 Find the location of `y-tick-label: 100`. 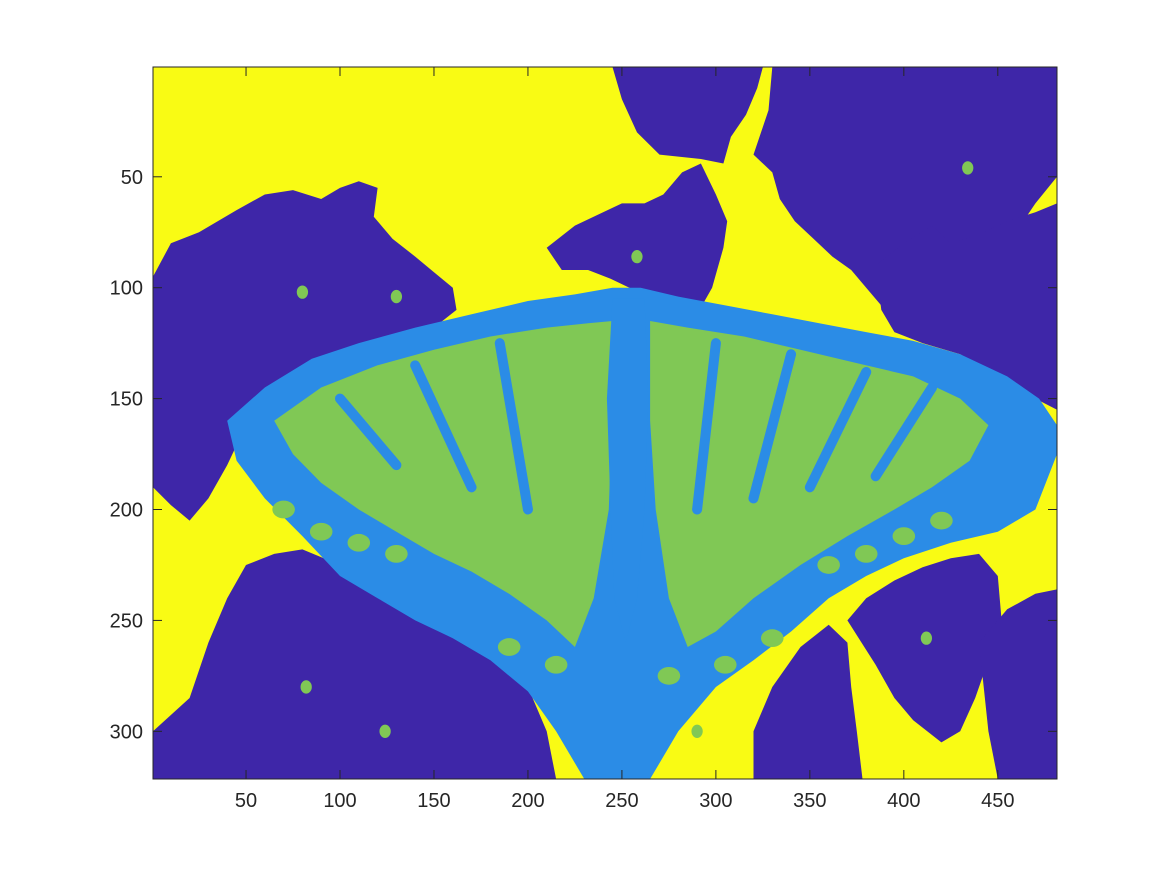

y-tick-label: 100 is located at coordinates (126, 289).